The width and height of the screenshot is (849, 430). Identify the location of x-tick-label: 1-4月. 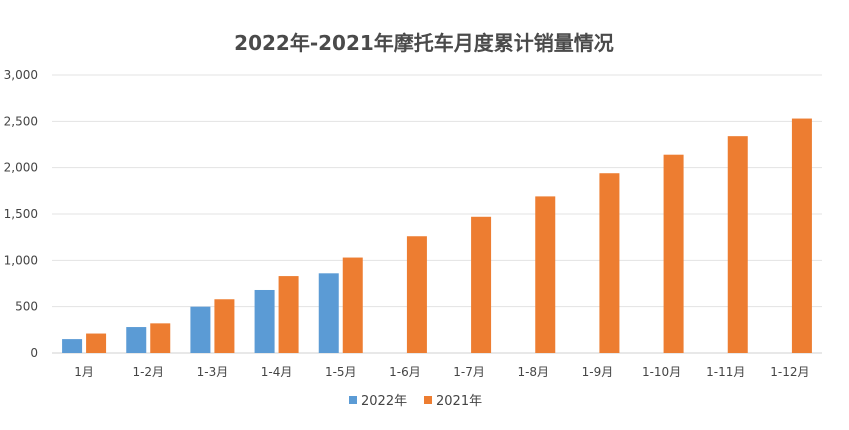
(277, 372).